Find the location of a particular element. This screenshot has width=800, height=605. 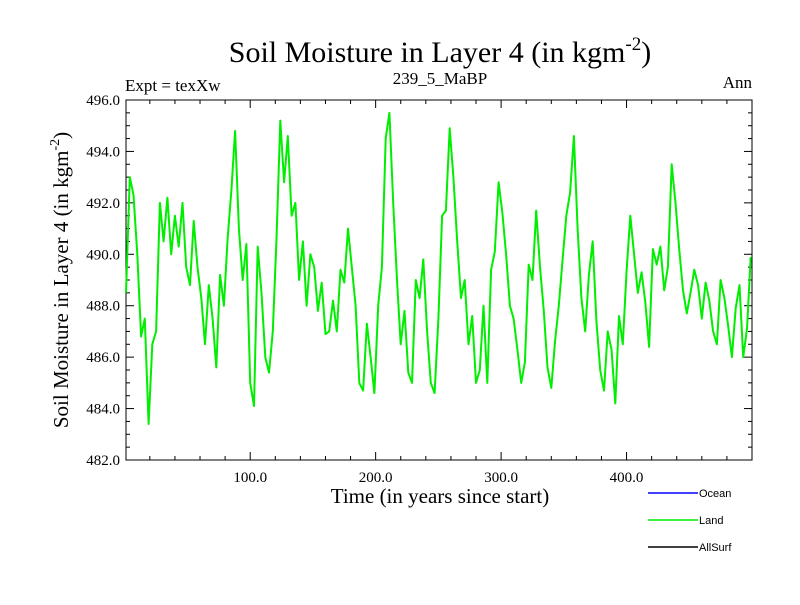

x-tick-label: 200.0 is located at coordinates (376, 478).